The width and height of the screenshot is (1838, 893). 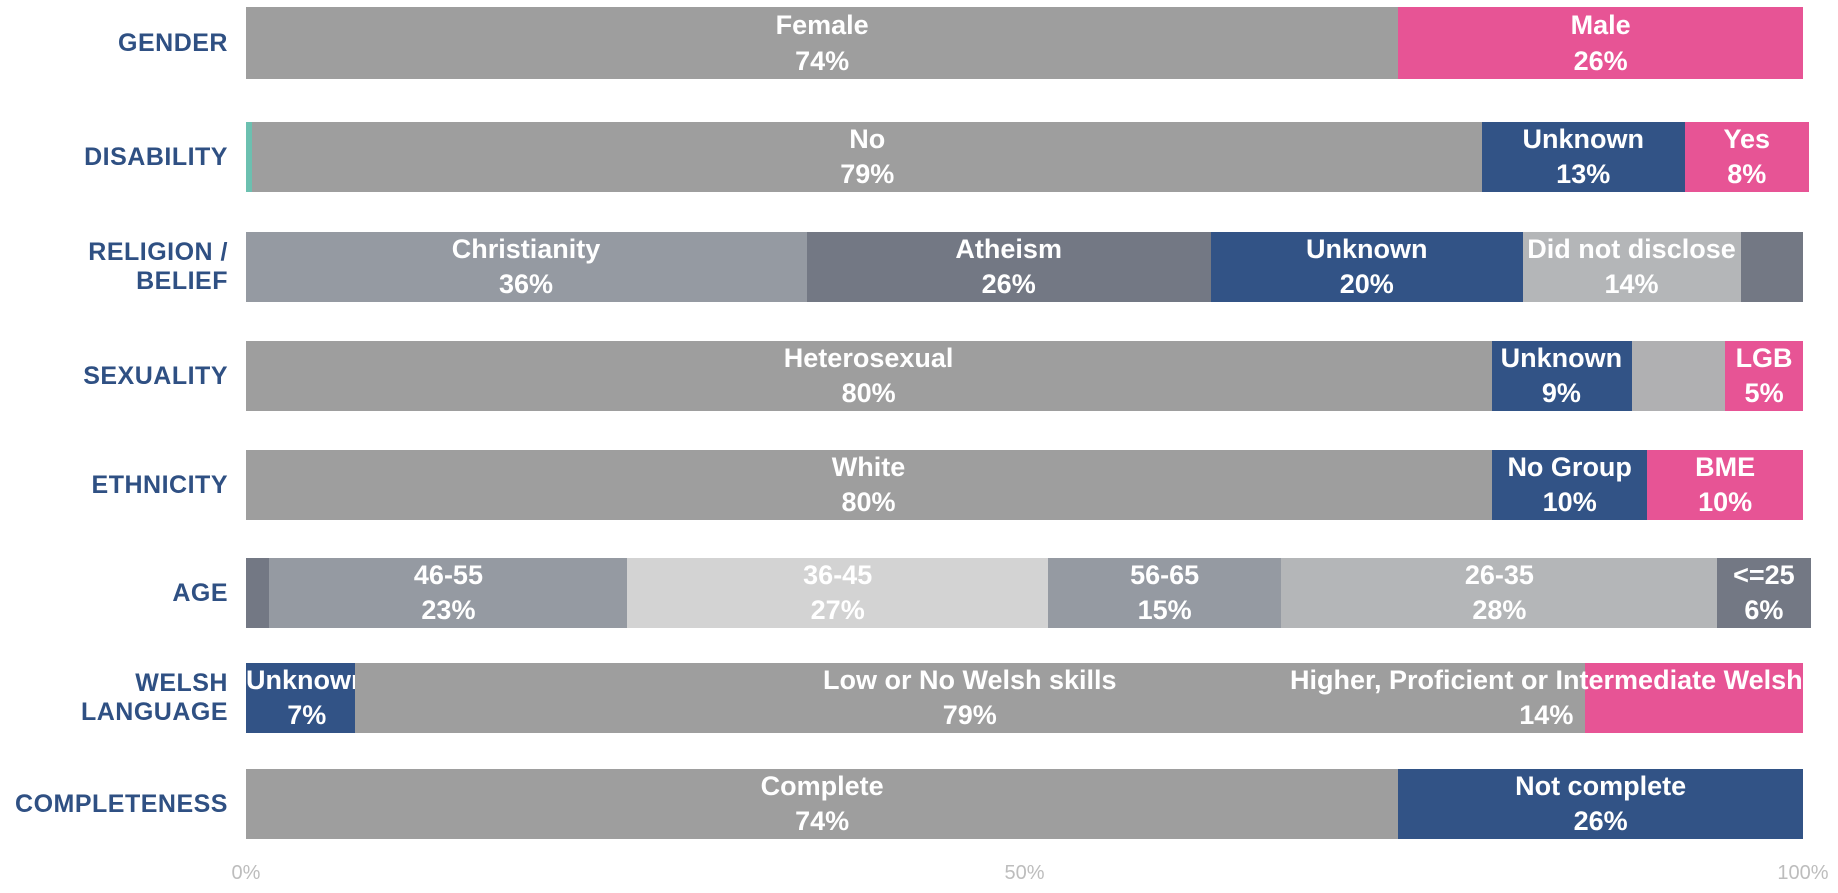 I want to click on segment-label: No 79%, so click(x=867, y=157).